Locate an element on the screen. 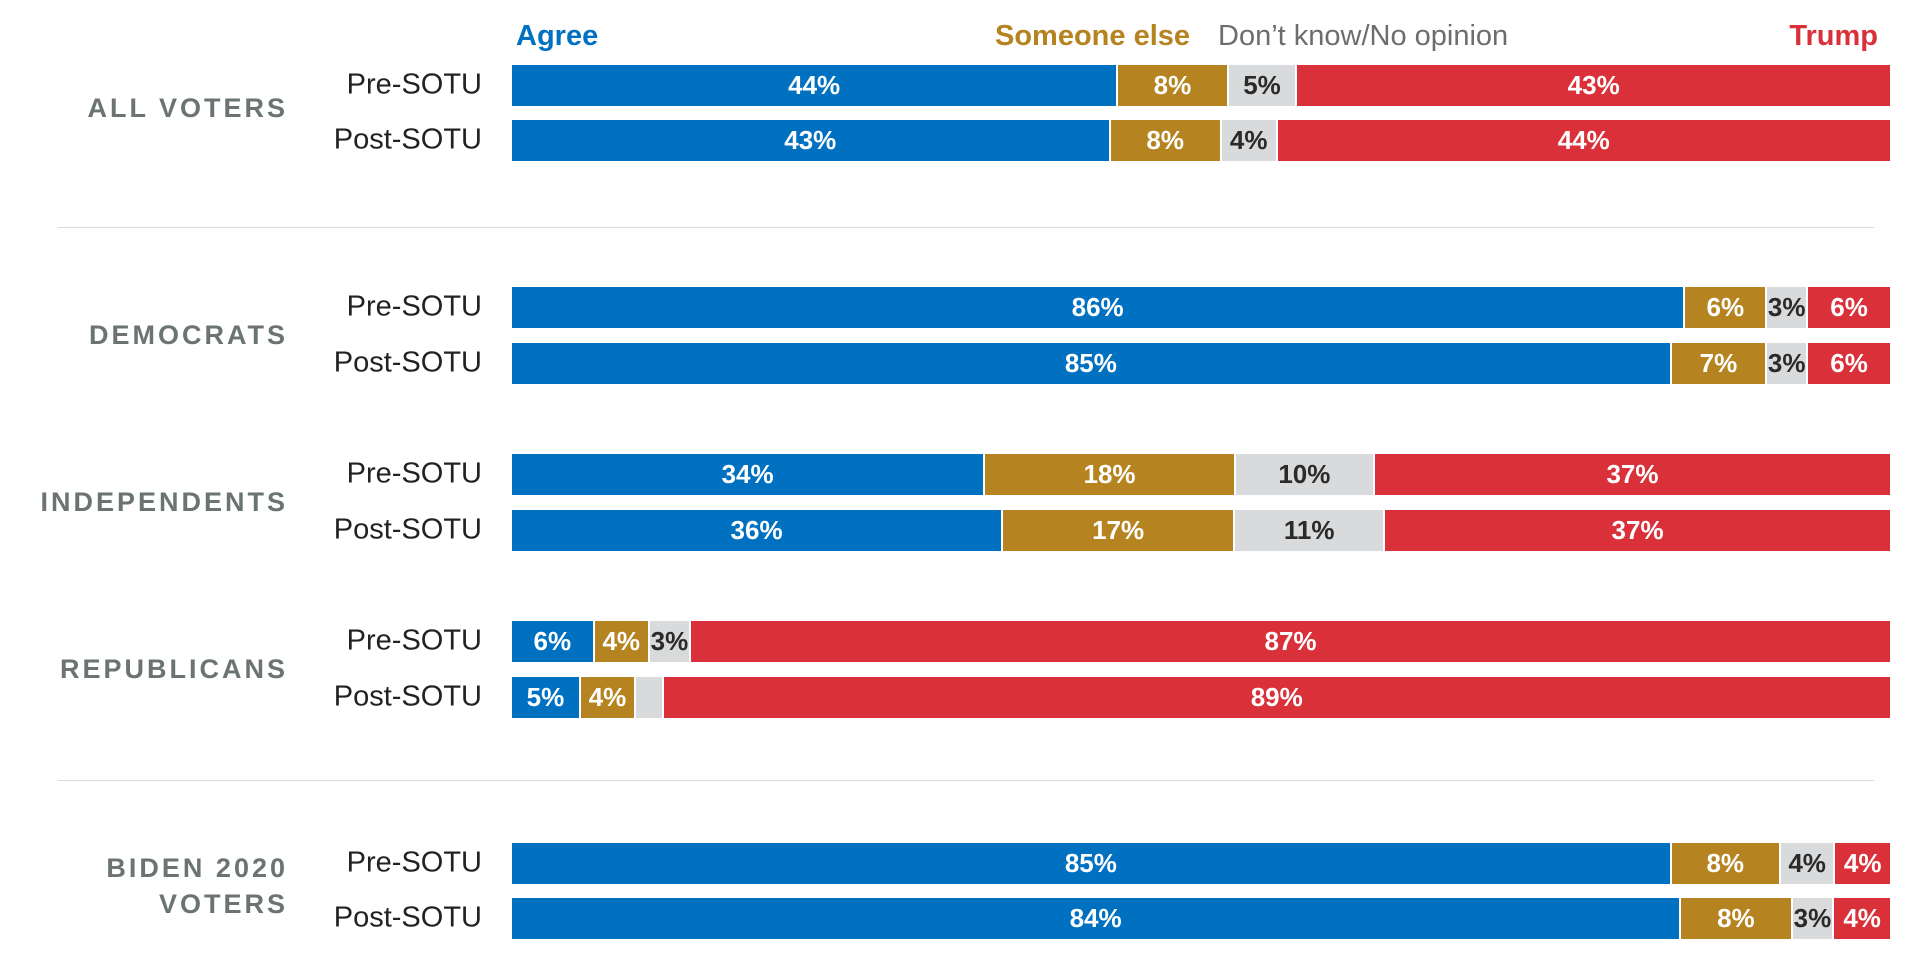  bar-segment-dk: 11% is located at coordinates (1310, 530).